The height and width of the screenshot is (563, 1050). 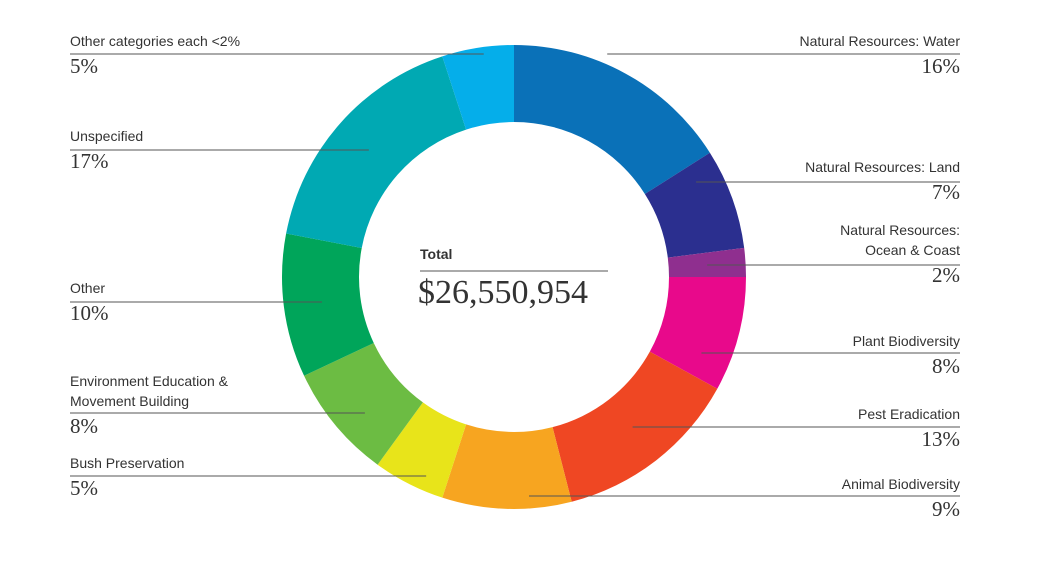 I want to click on label-unspecified-name: Unspecified, so click(x=107, y=136).